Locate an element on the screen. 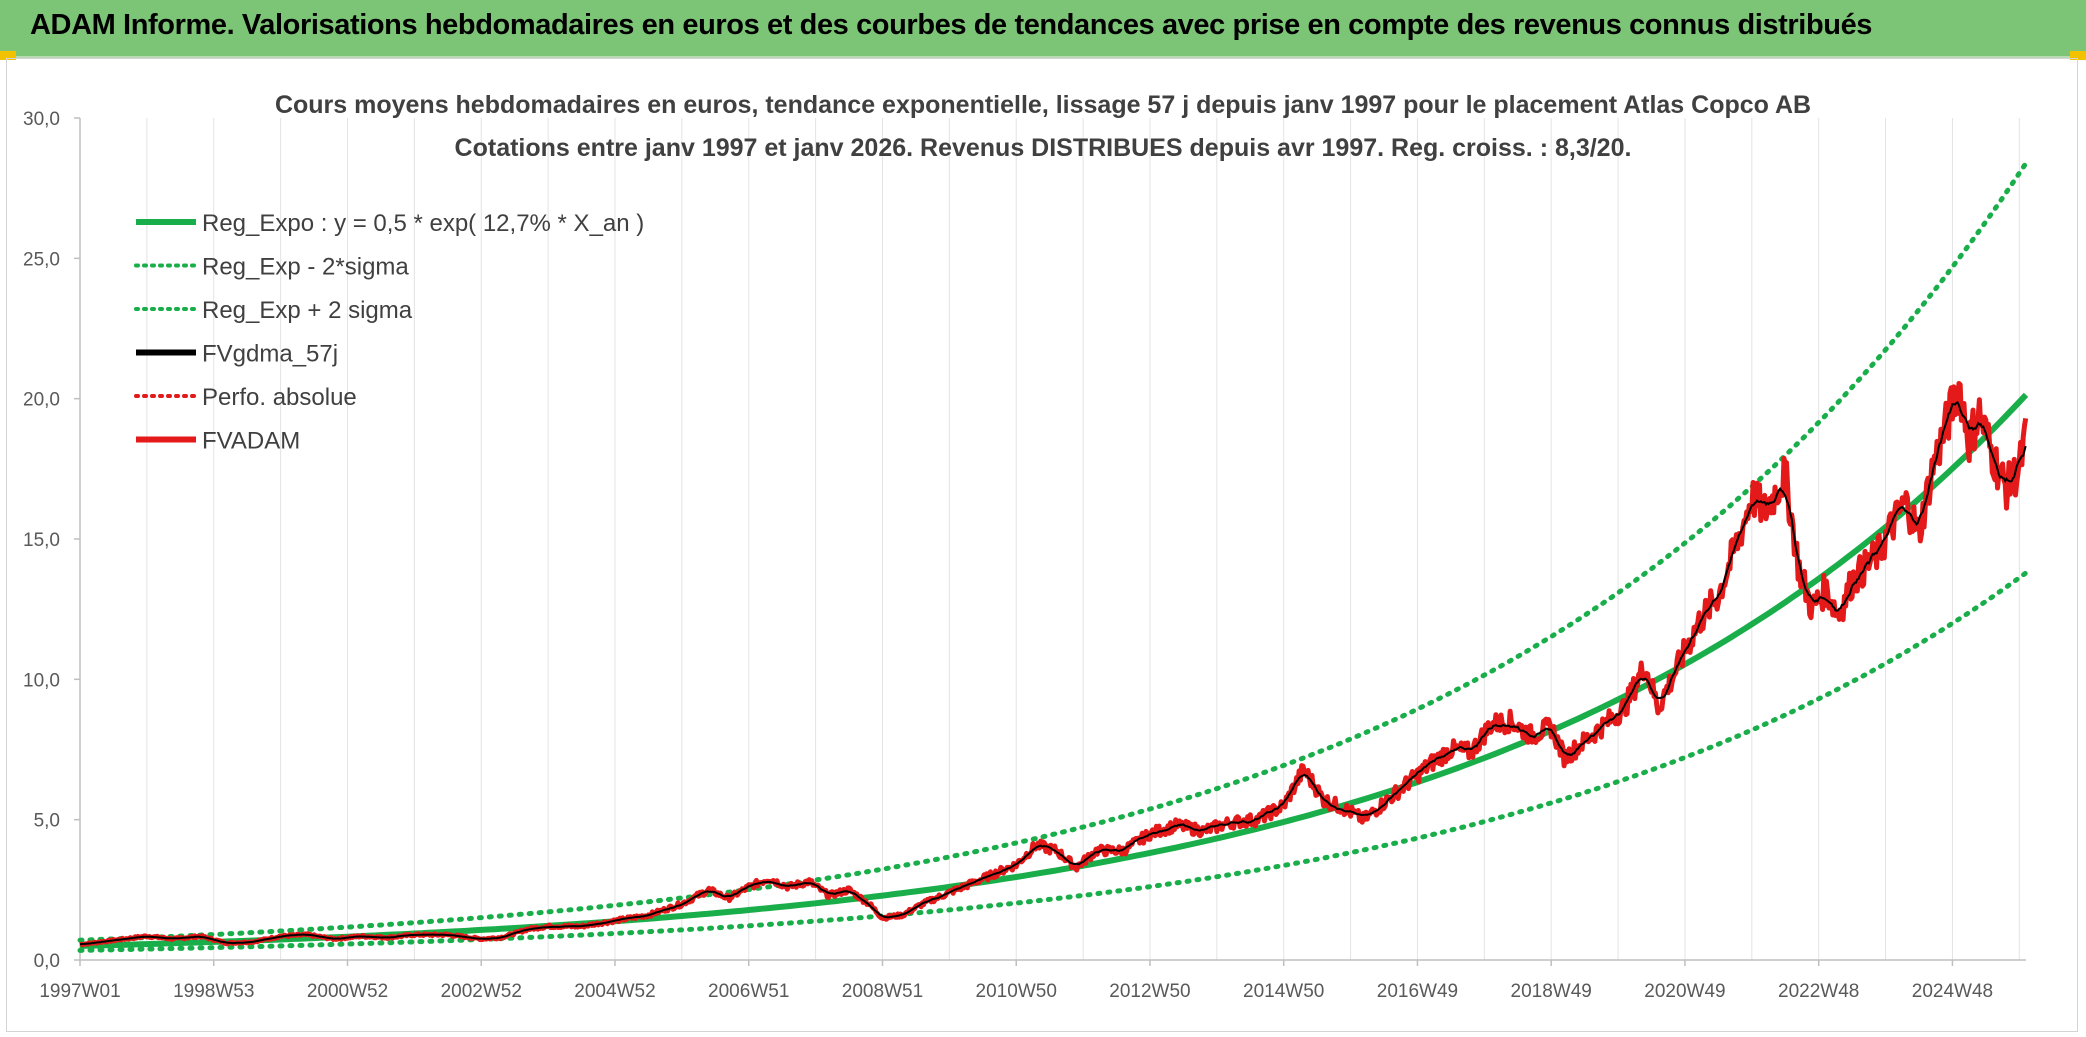 Image resolution: width=2086 pixels, height=1037 pixels. y-tick-label: 30,0 is located at coordinates (41, 119).